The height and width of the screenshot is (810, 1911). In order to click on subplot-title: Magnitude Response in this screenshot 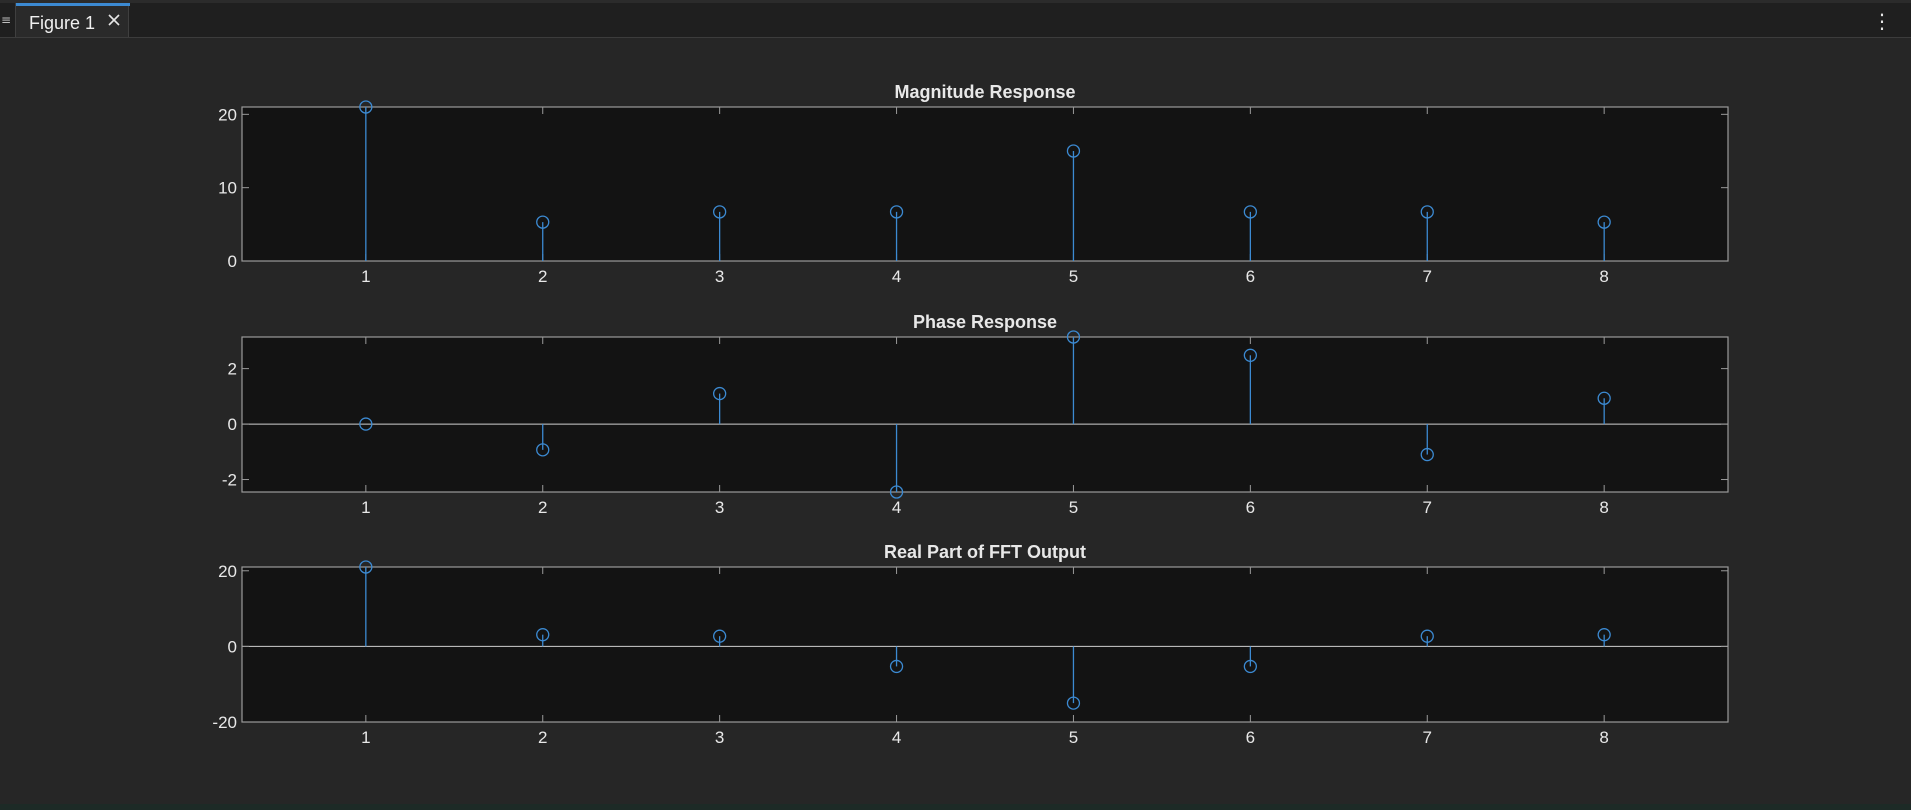, I will do `click(984, 92)`.